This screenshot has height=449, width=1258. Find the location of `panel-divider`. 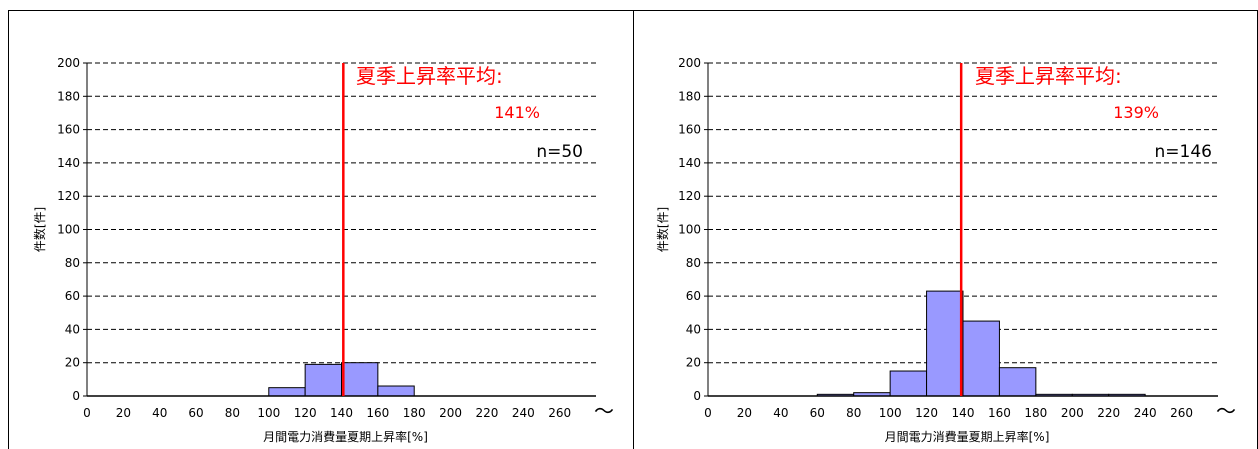

panel-divider is located at coordinates (633, 229).